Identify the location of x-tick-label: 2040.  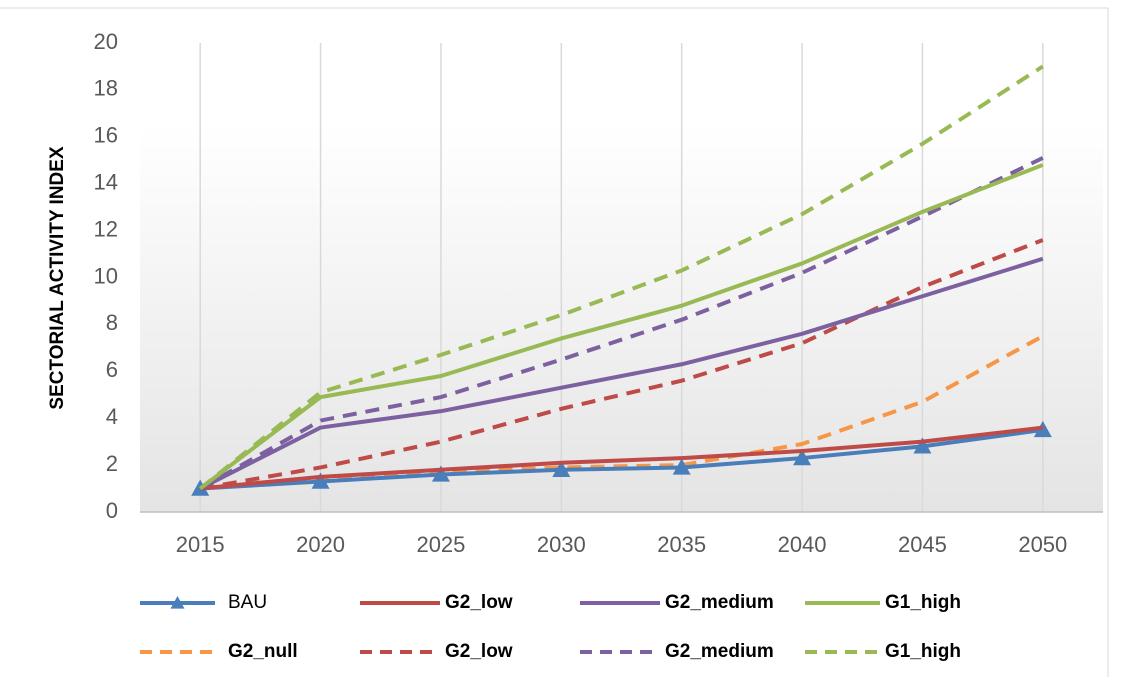
(802, 544).